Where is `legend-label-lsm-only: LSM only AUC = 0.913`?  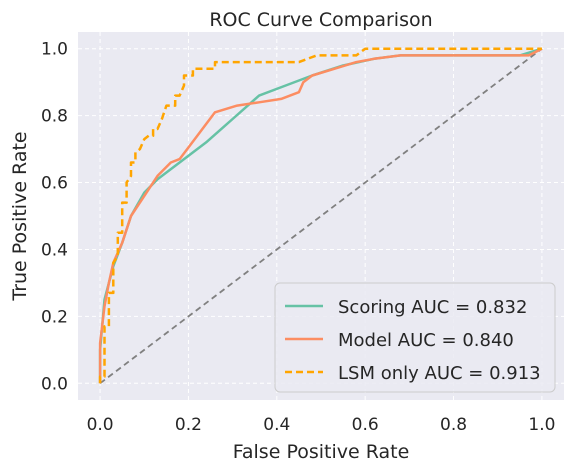
legend-label-lsm-only: LSM only AUC = 0.913 is located at coordinates (439, 373).